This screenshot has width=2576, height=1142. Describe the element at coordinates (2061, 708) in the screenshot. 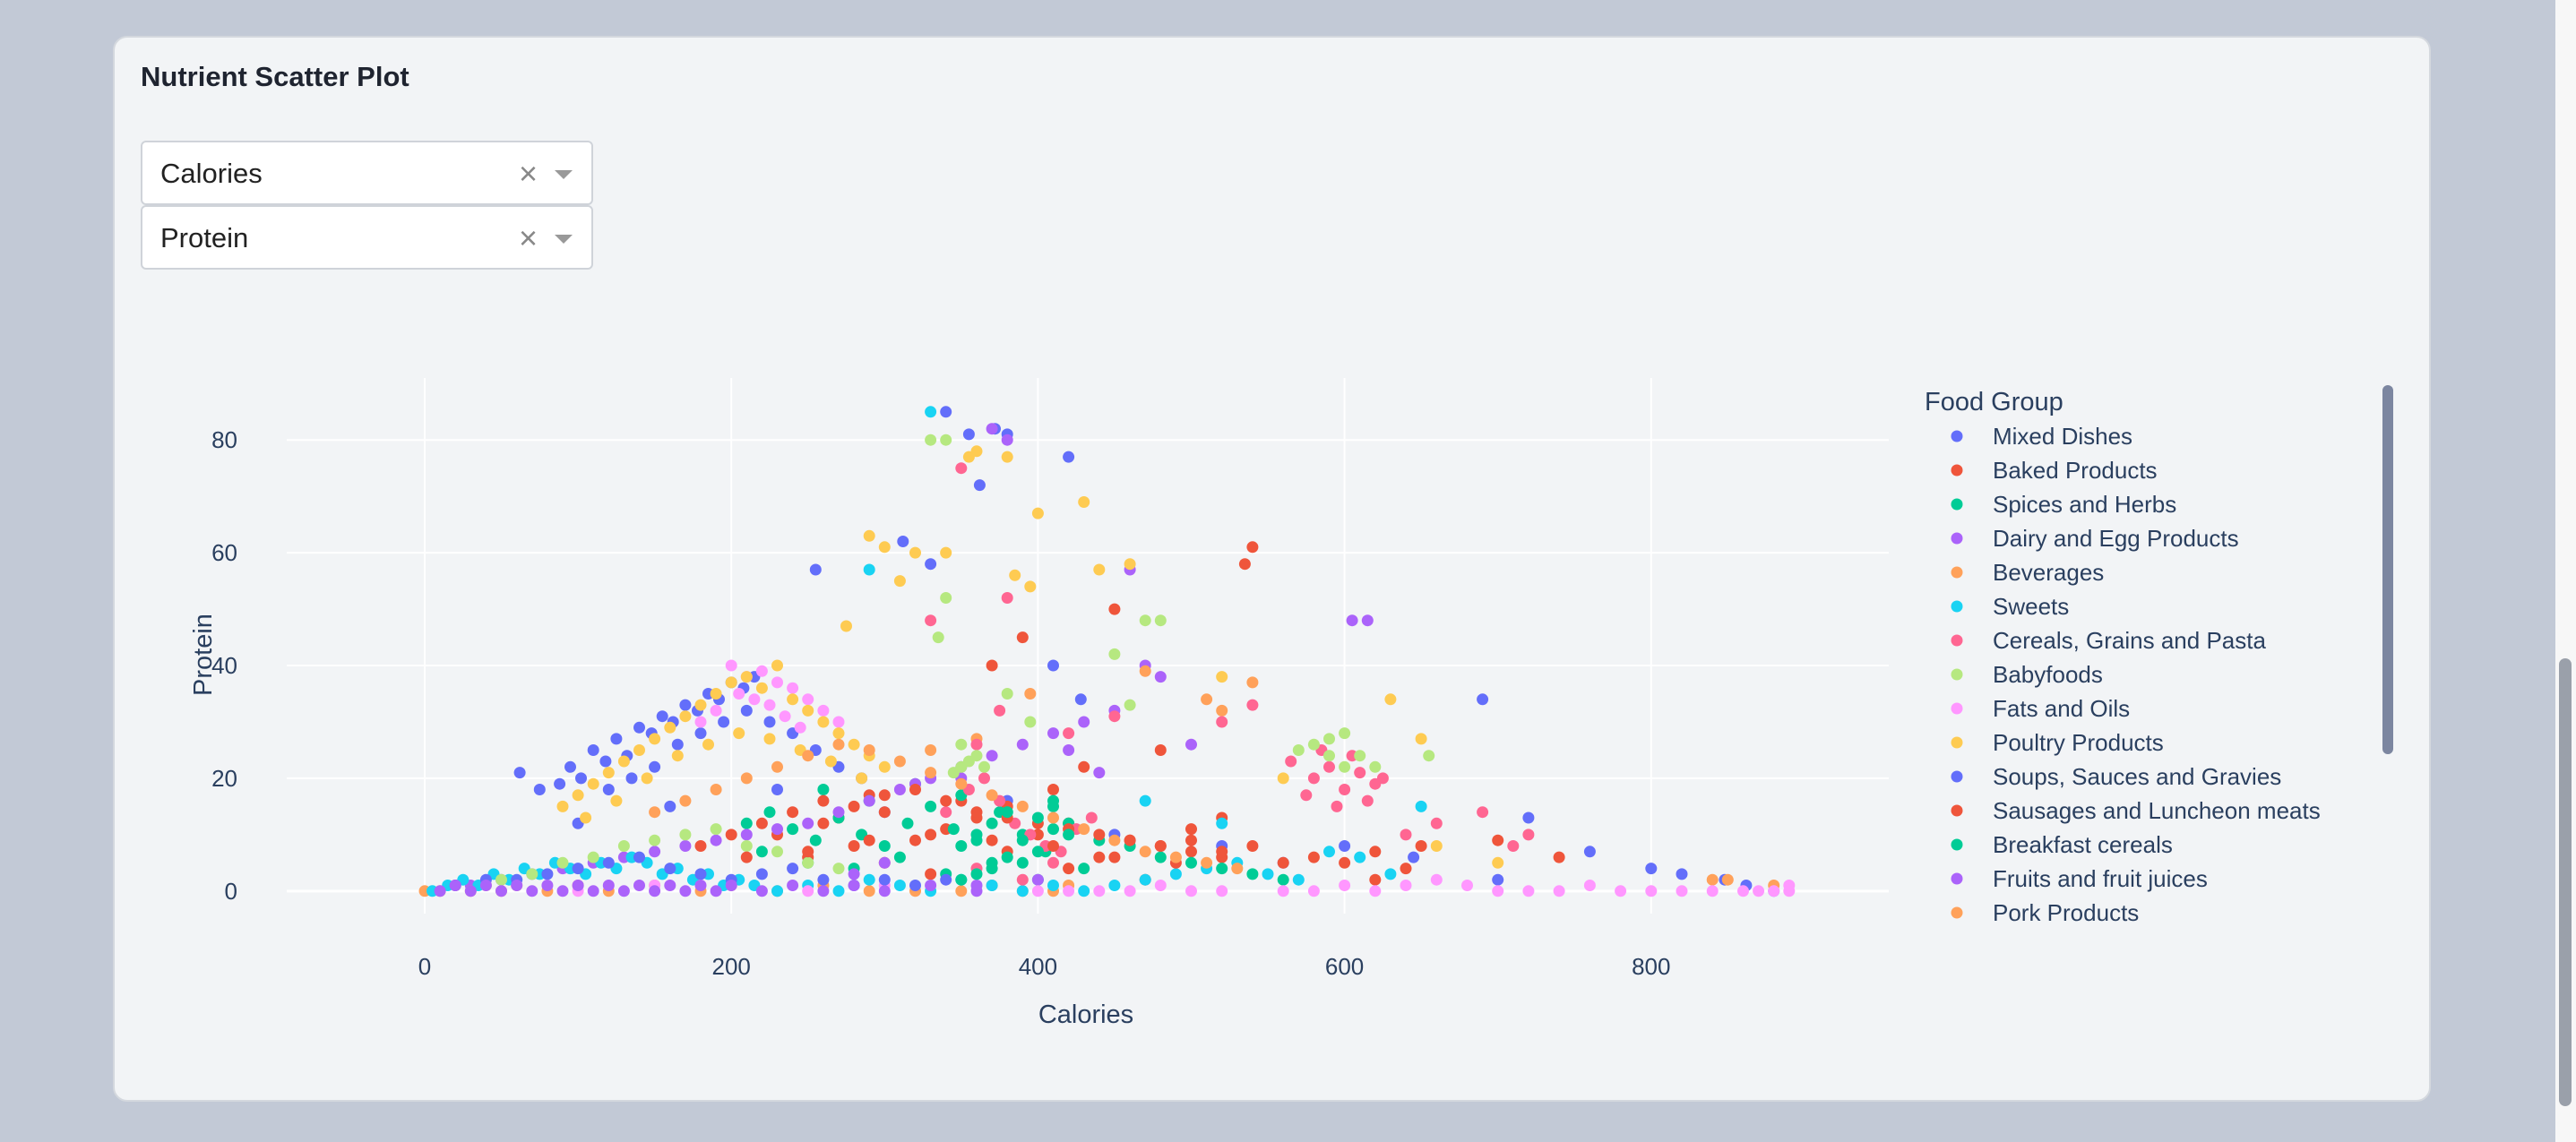

I see `legend-item-label: Fats and Oils` at that location.